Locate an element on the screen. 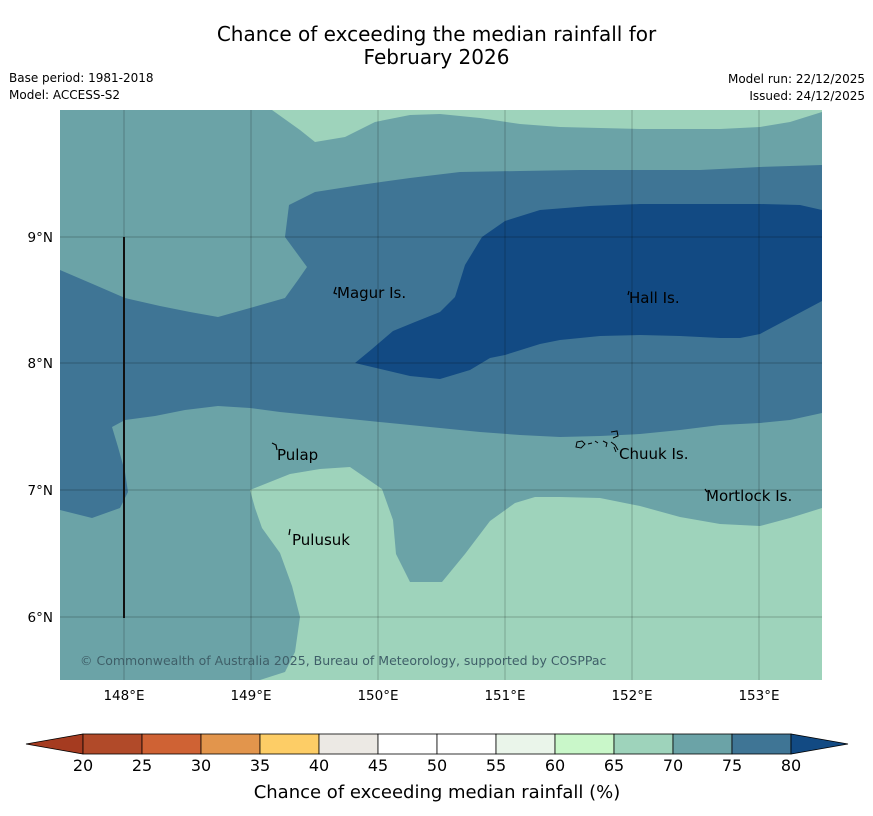 The width and height of the screenshot is (873, 816). model-run-text: Model run: 22/12/2025 is located at coordinates (796, 79).